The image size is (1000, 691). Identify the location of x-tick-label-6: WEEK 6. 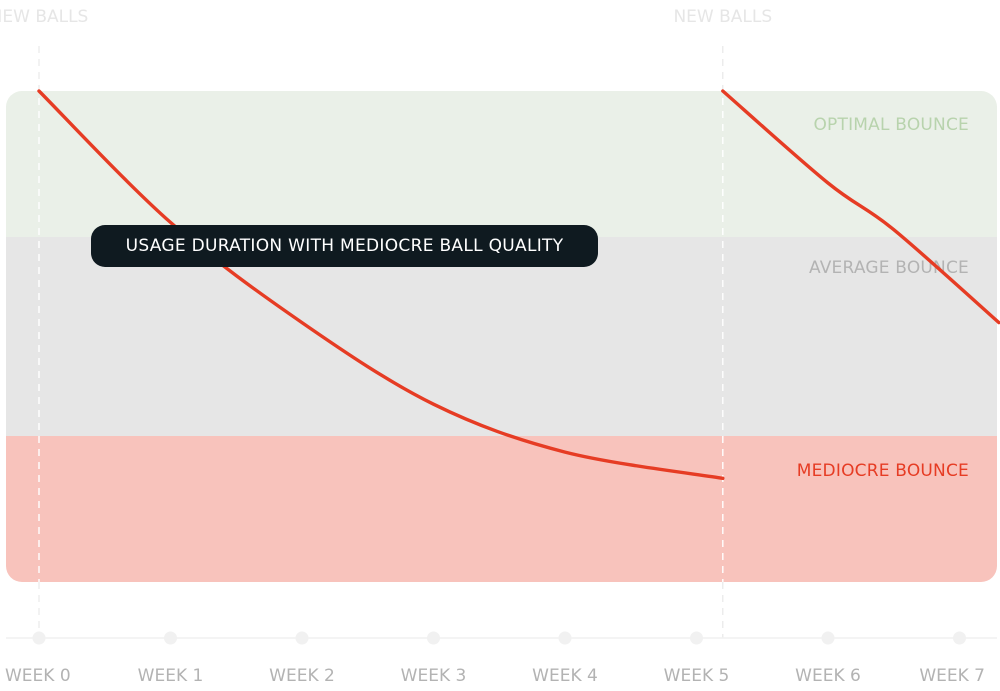
(828, 676).